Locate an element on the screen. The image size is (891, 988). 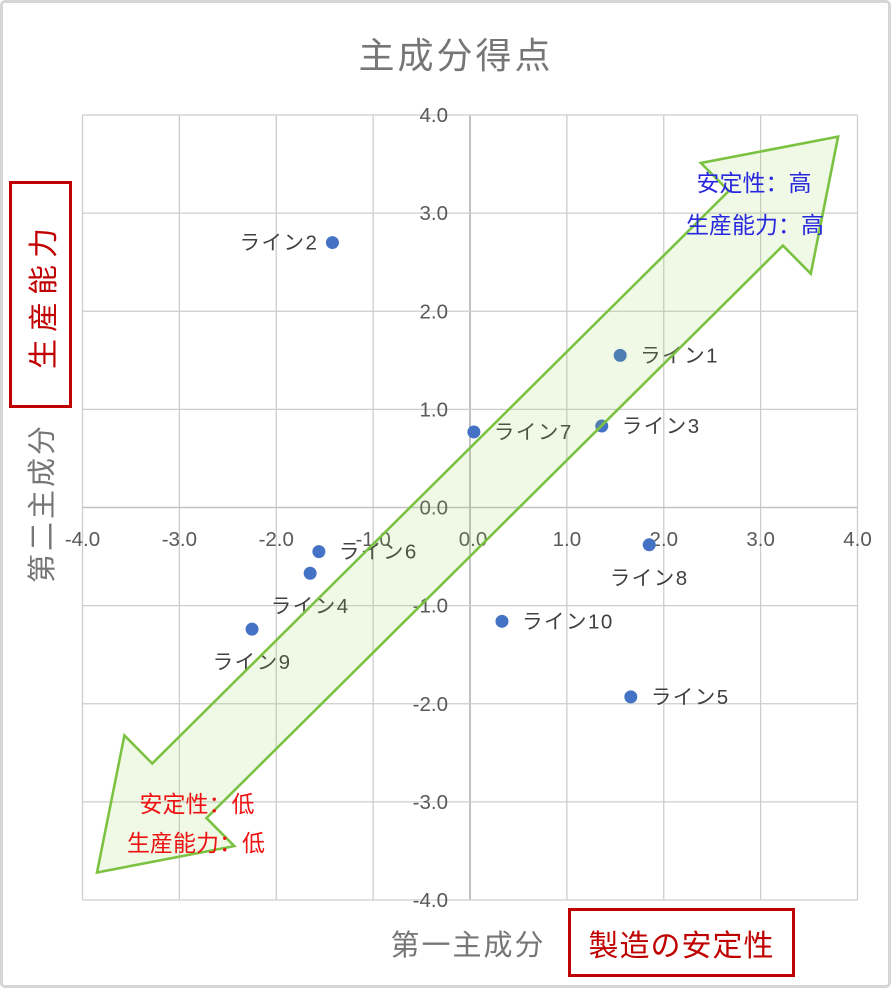
x-tick-label: -3.0 is located at coordinates (179, 539).